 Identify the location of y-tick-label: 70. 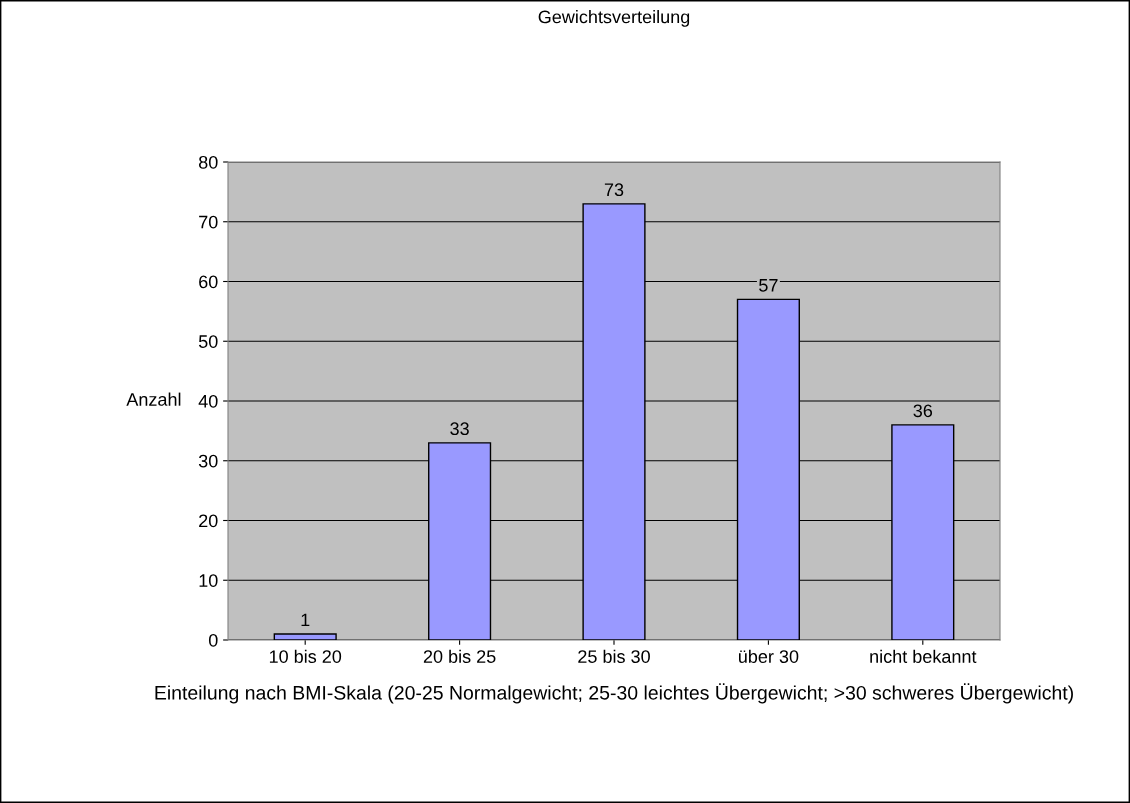
(208, 222).